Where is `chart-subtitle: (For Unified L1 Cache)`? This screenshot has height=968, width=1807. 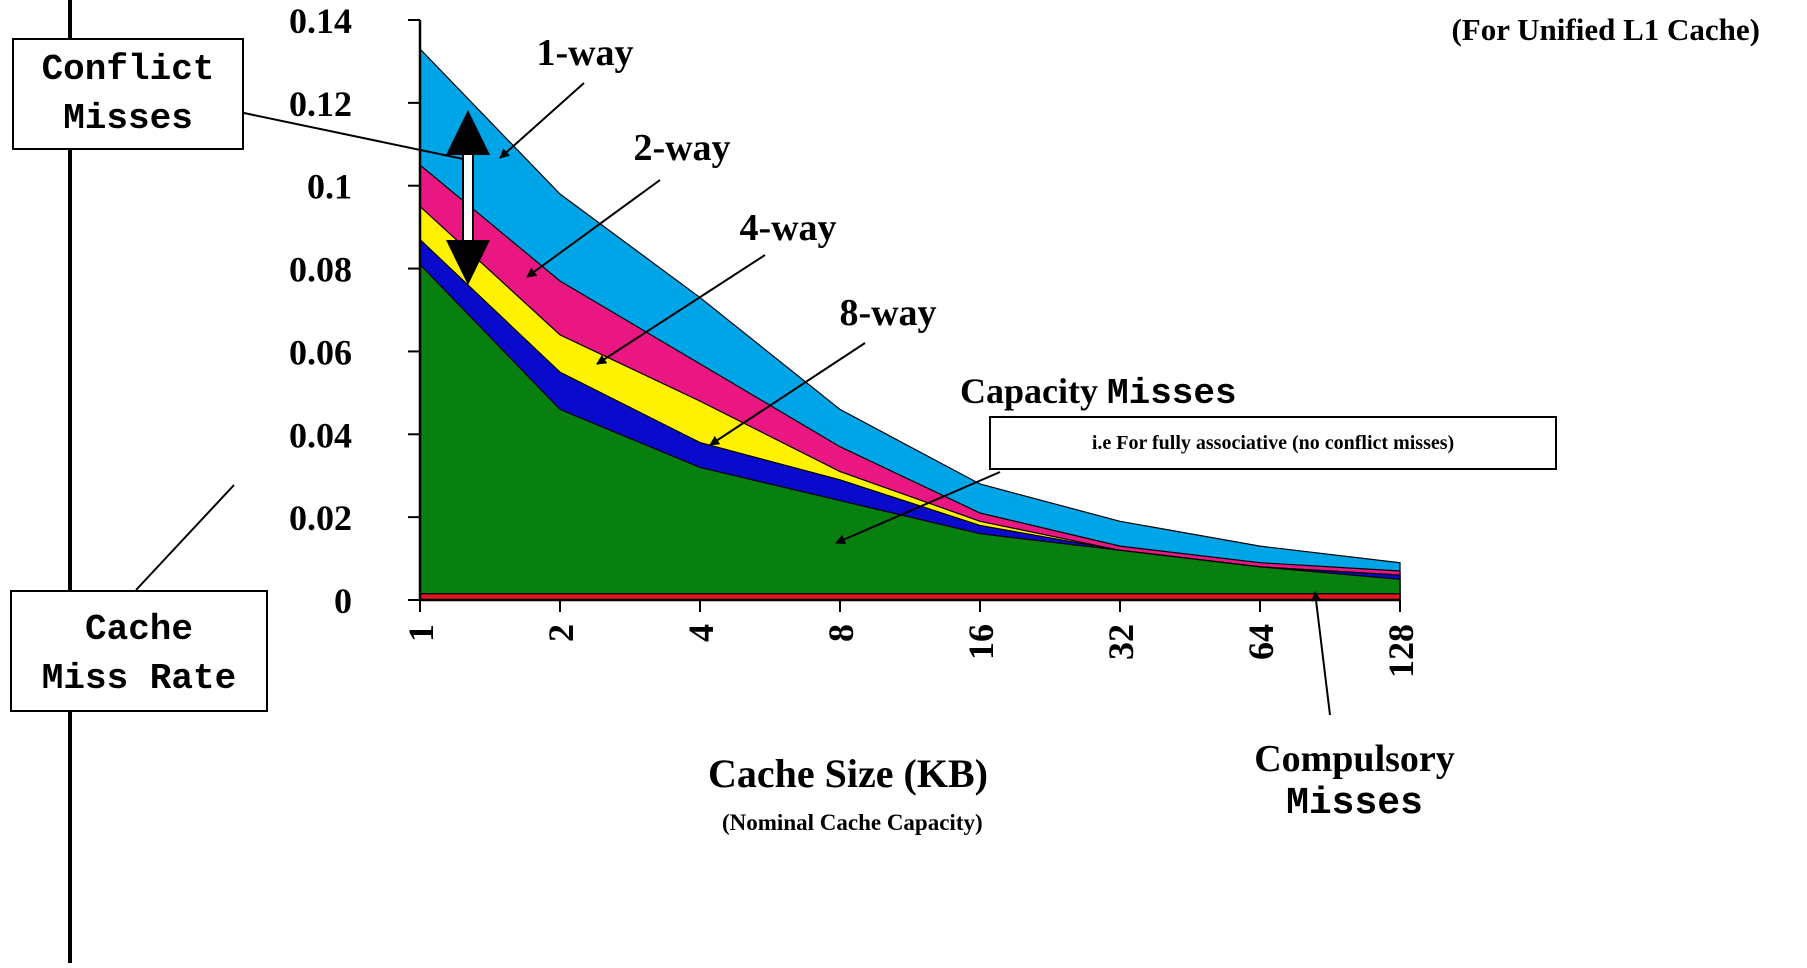 chart-subtitle: (For Unified L1 Cache) is located at coordinates (1605, 29).